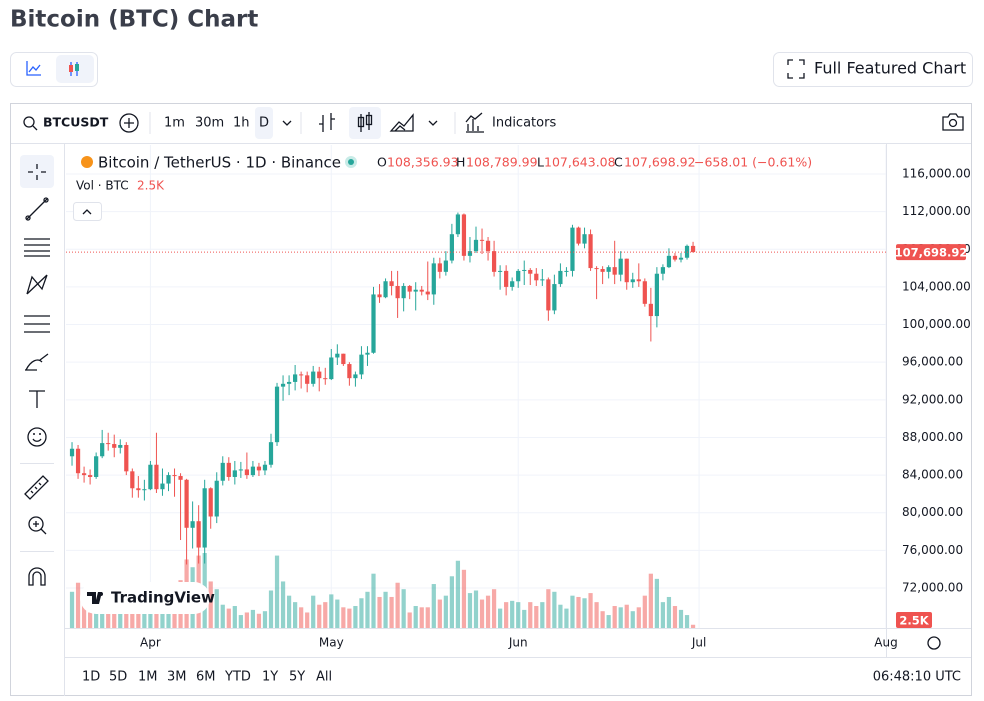 This screenshot has width=984, height=701. I want to click on range-button: 1M, so click(148, 677).